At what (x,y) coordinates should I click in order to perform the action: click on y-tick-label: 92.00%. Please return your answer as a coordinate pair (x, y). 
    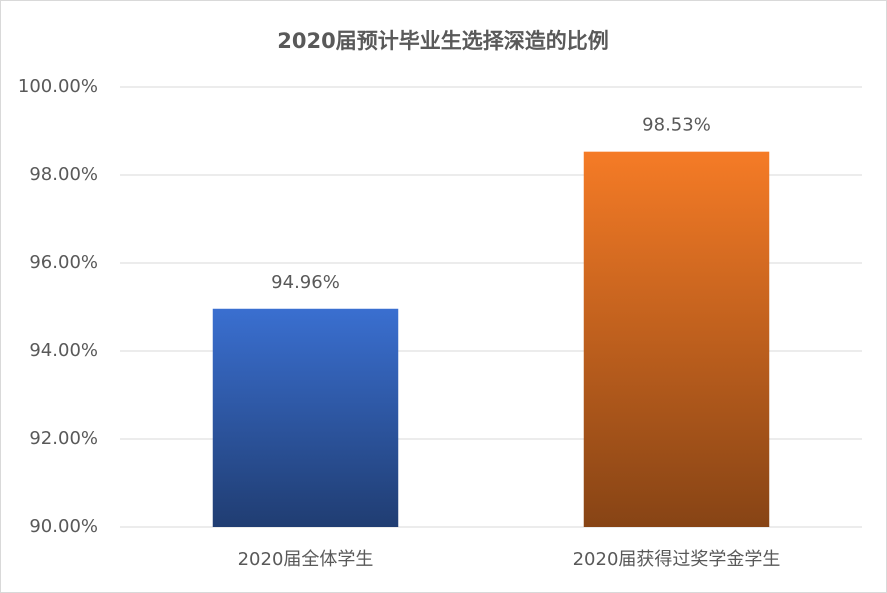
    Looking at the image, I should click on (63, 438).